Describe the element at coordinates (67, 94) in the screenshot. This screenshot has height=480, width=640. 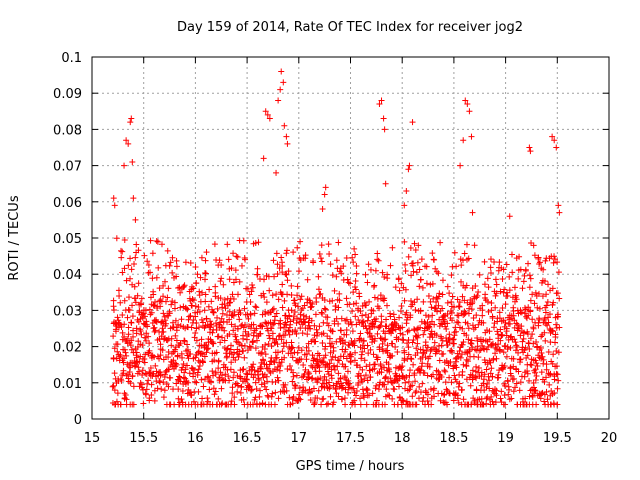
I see `y-tick-label: 0.09` at that location.